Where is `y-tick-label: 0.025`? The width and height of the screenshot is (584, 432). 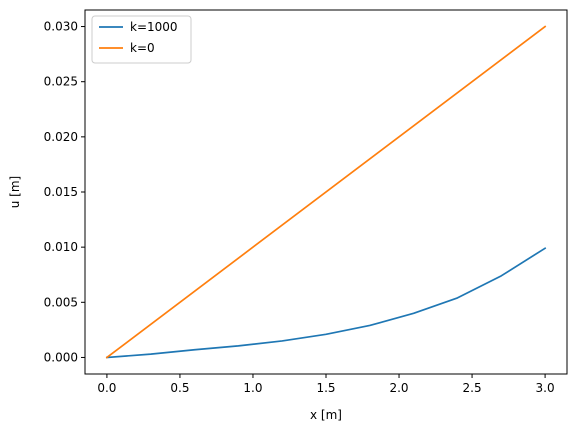 y-tick-label: 0.025 is located at coordinates (61, 82).